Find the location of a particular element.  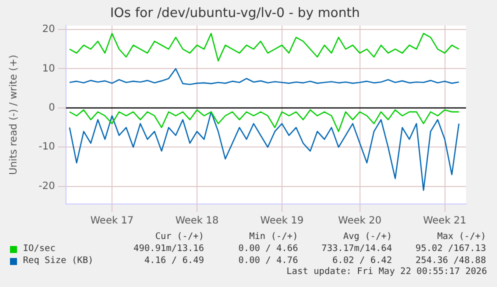

y-tick-label: -10 is located at coordinates (46, 147).